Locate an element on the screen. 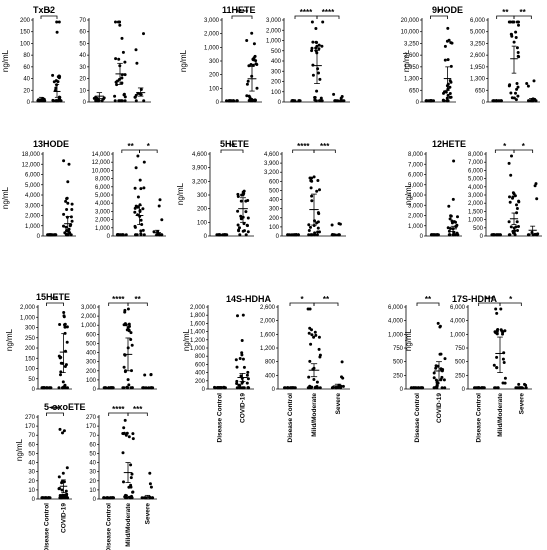  y-tick-label: 60 is located at coordinates (31, 445).